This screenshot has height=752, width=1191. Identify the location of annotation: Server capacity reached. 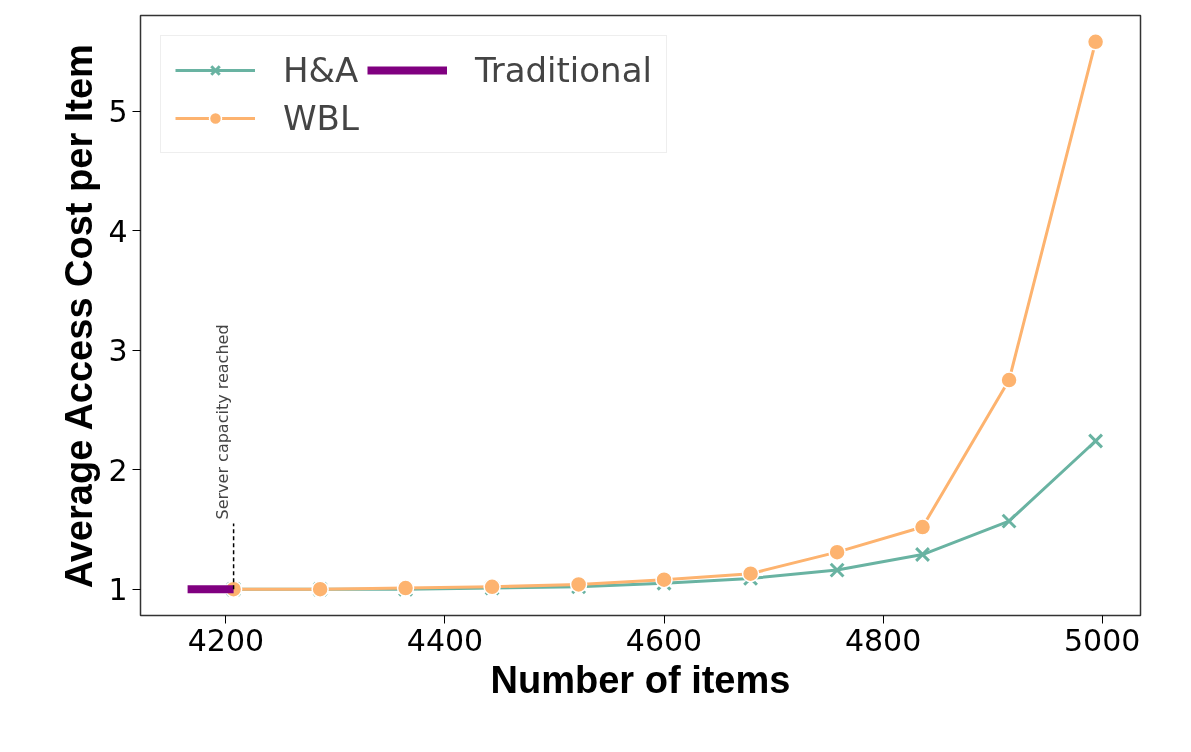
(222, 422).